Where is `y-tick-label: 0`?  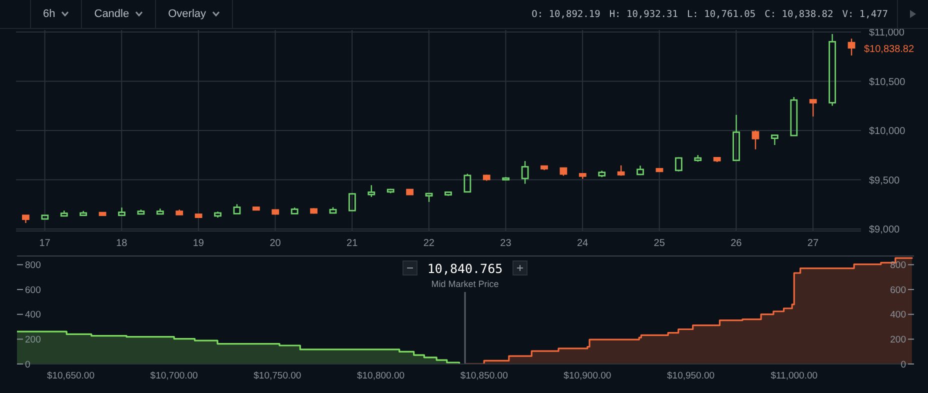
y-tick-label: 0 is located at coordinates (27, 364).